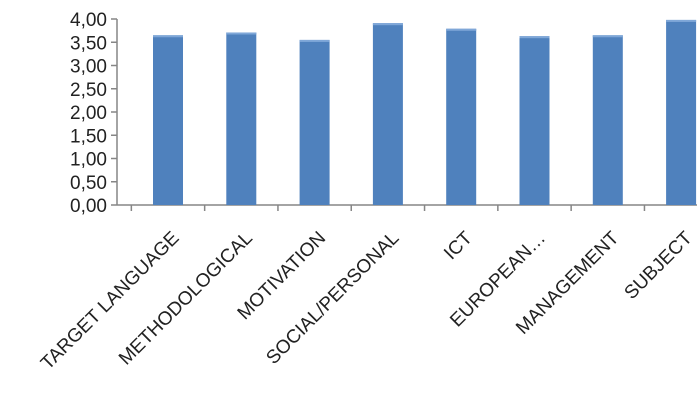 This screenshot has height=401, width=697. What do you see at coordinates (659, 265) in the screenshot?
I see `x-category-label: SUBJECT` at bounding box center [659, 265].